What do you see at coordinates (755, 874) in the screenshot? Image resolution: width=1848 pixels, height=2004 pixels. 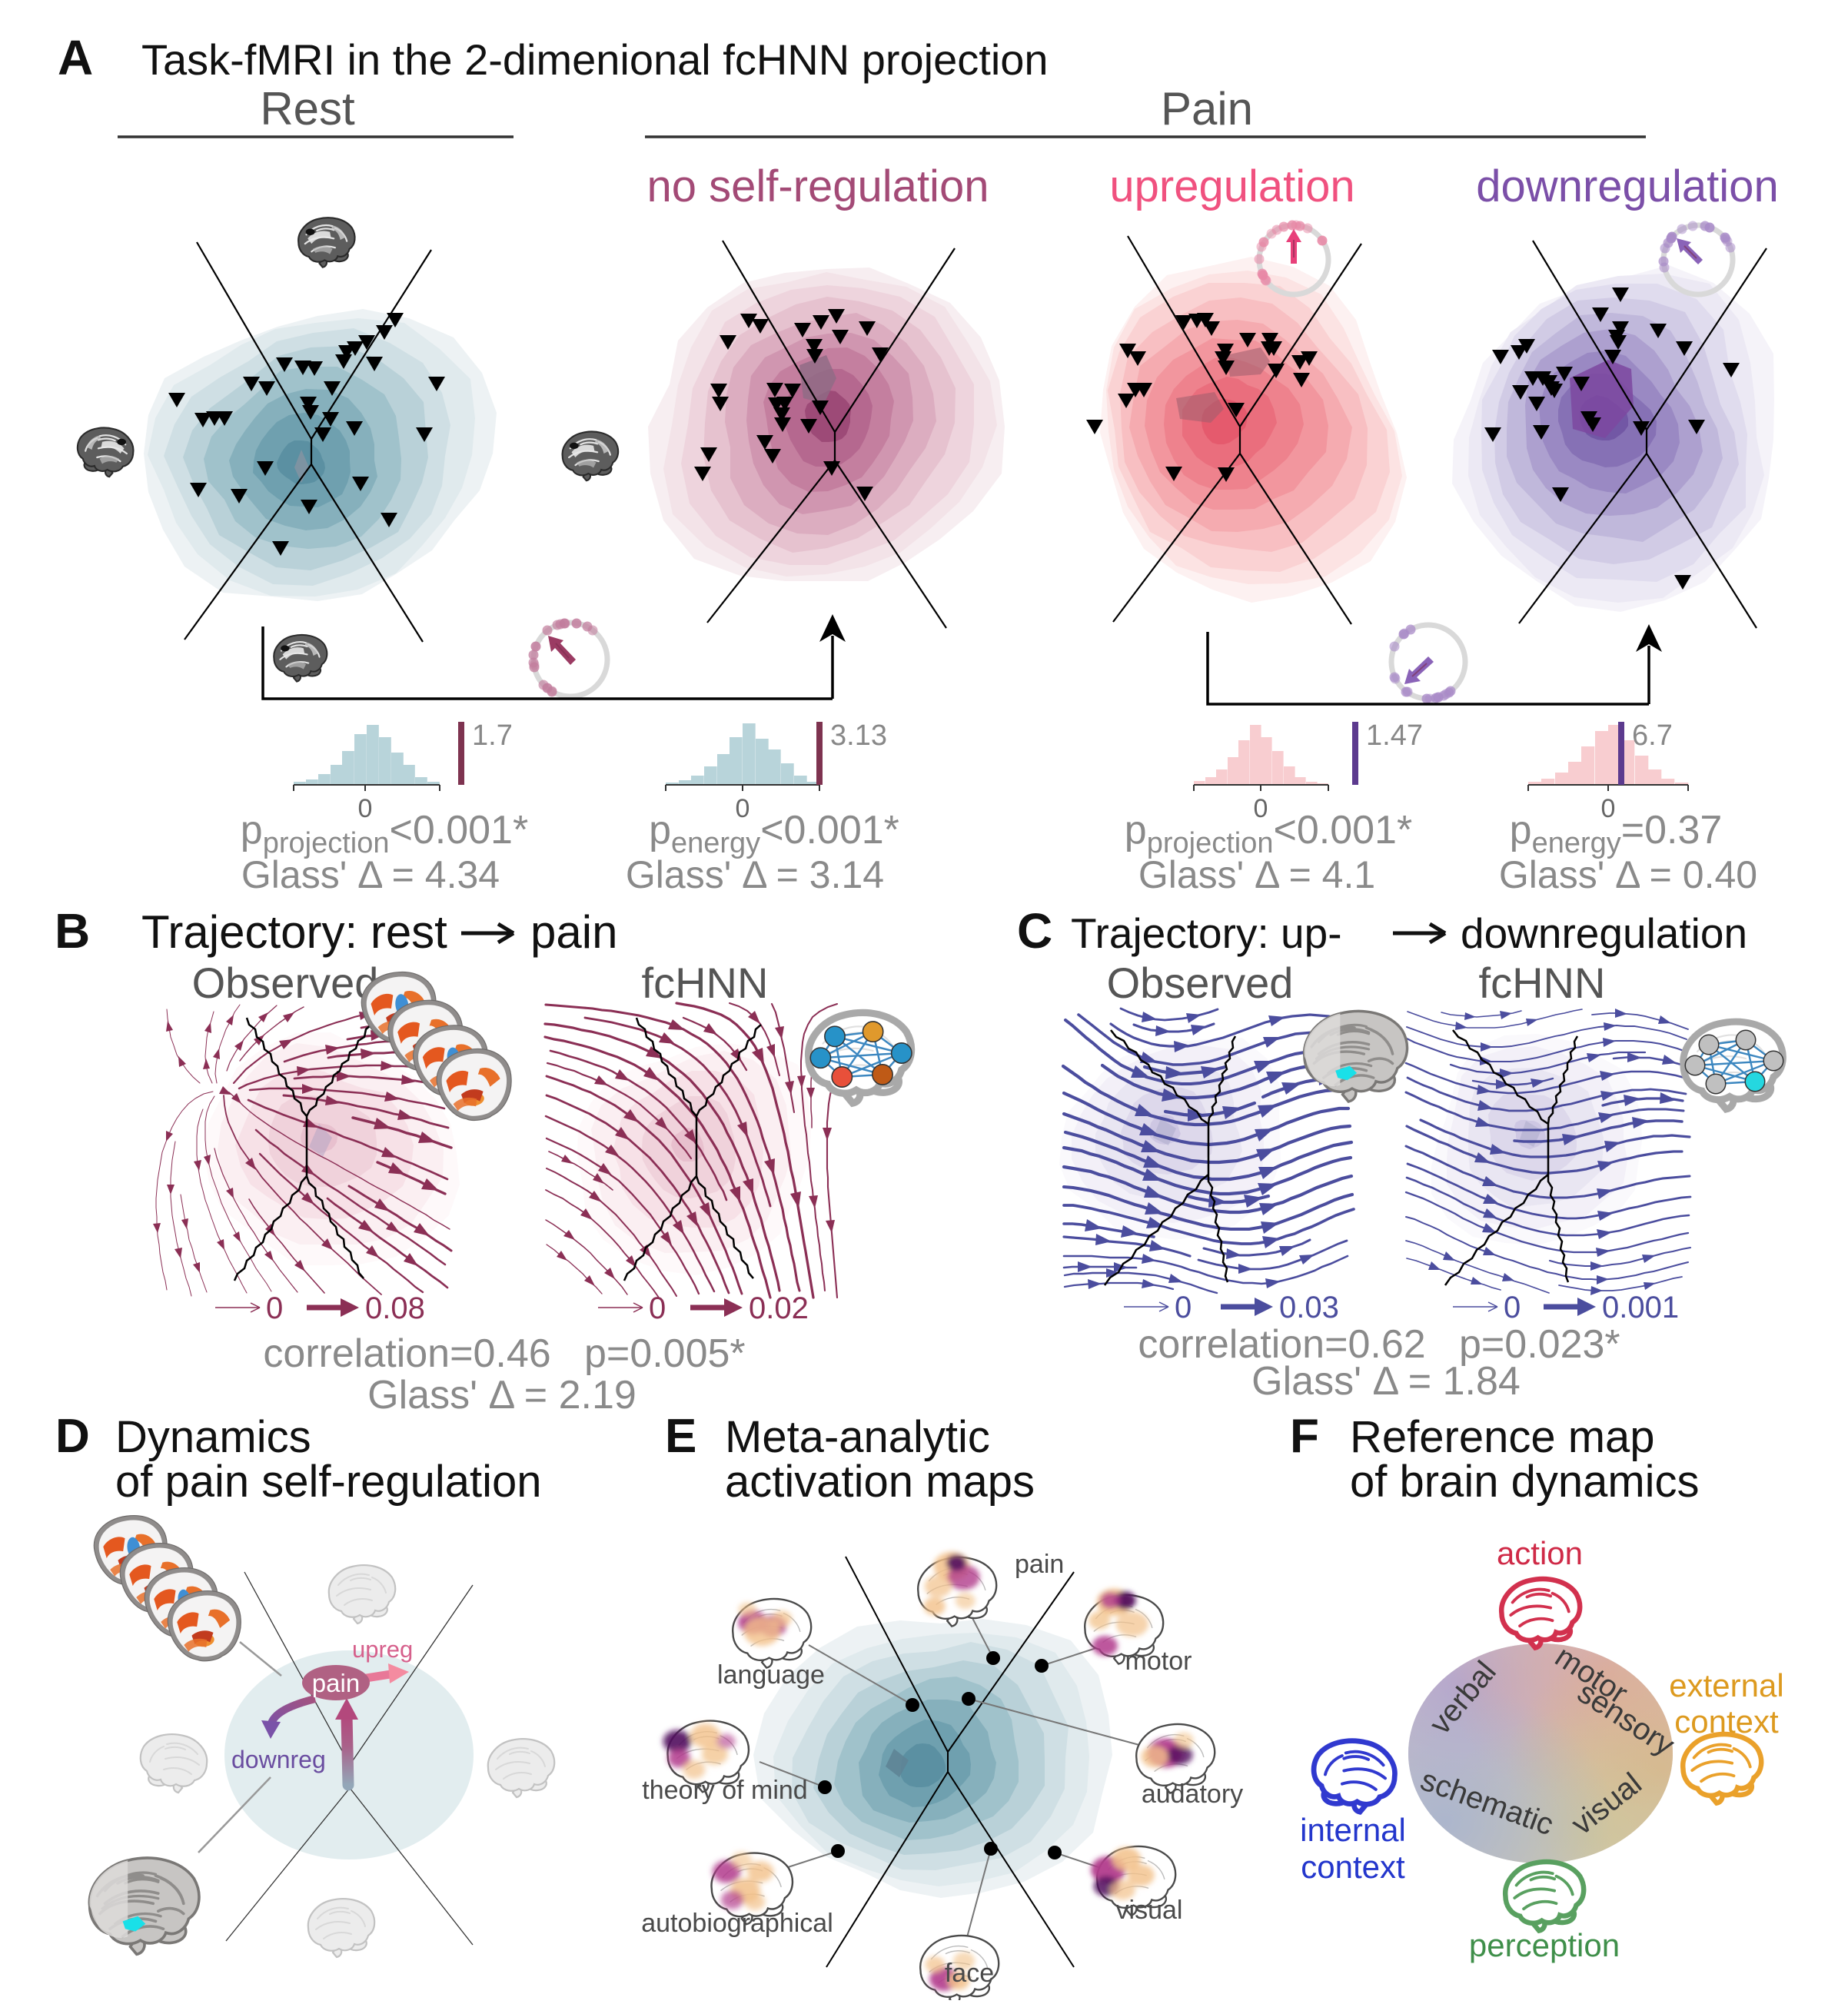 I see `svg-text: Glass' Δ = 3.14` at bounding box center [755, 874].